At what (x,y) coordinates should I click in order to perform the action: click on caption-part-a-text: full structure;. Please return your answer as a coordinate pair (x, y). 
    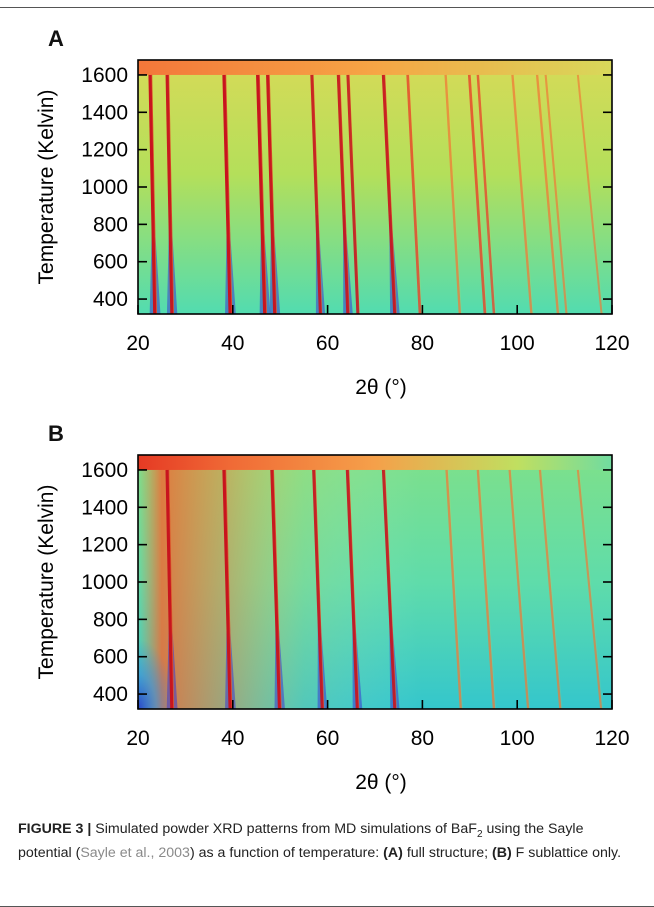
    Looking at the image, I should click on (447, 853).